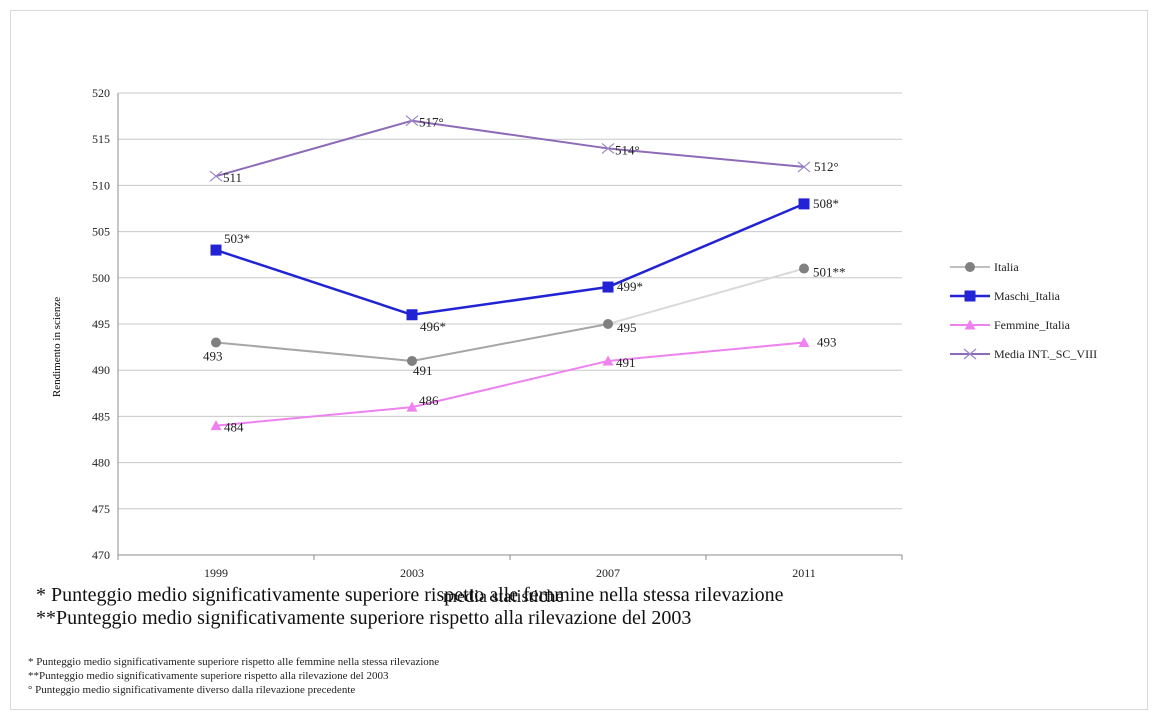  What do you see at coordinates (1032, 325) in the screenshot?
I see `legend-femmine-italia-label: Femmine_Italia` at bounding box center [1032, 325].